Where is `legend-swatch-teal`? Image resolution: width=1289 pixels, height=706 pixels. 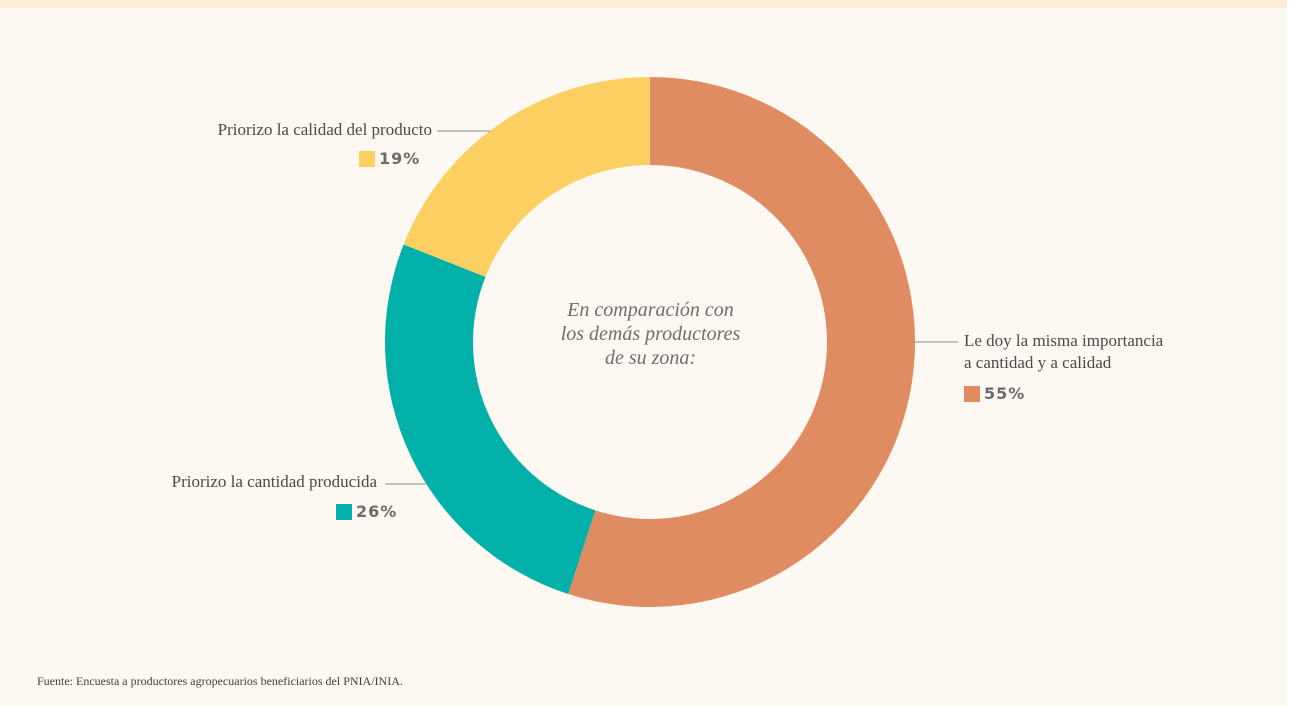
legend-swatch-teal is located at coordinates (344, 511).